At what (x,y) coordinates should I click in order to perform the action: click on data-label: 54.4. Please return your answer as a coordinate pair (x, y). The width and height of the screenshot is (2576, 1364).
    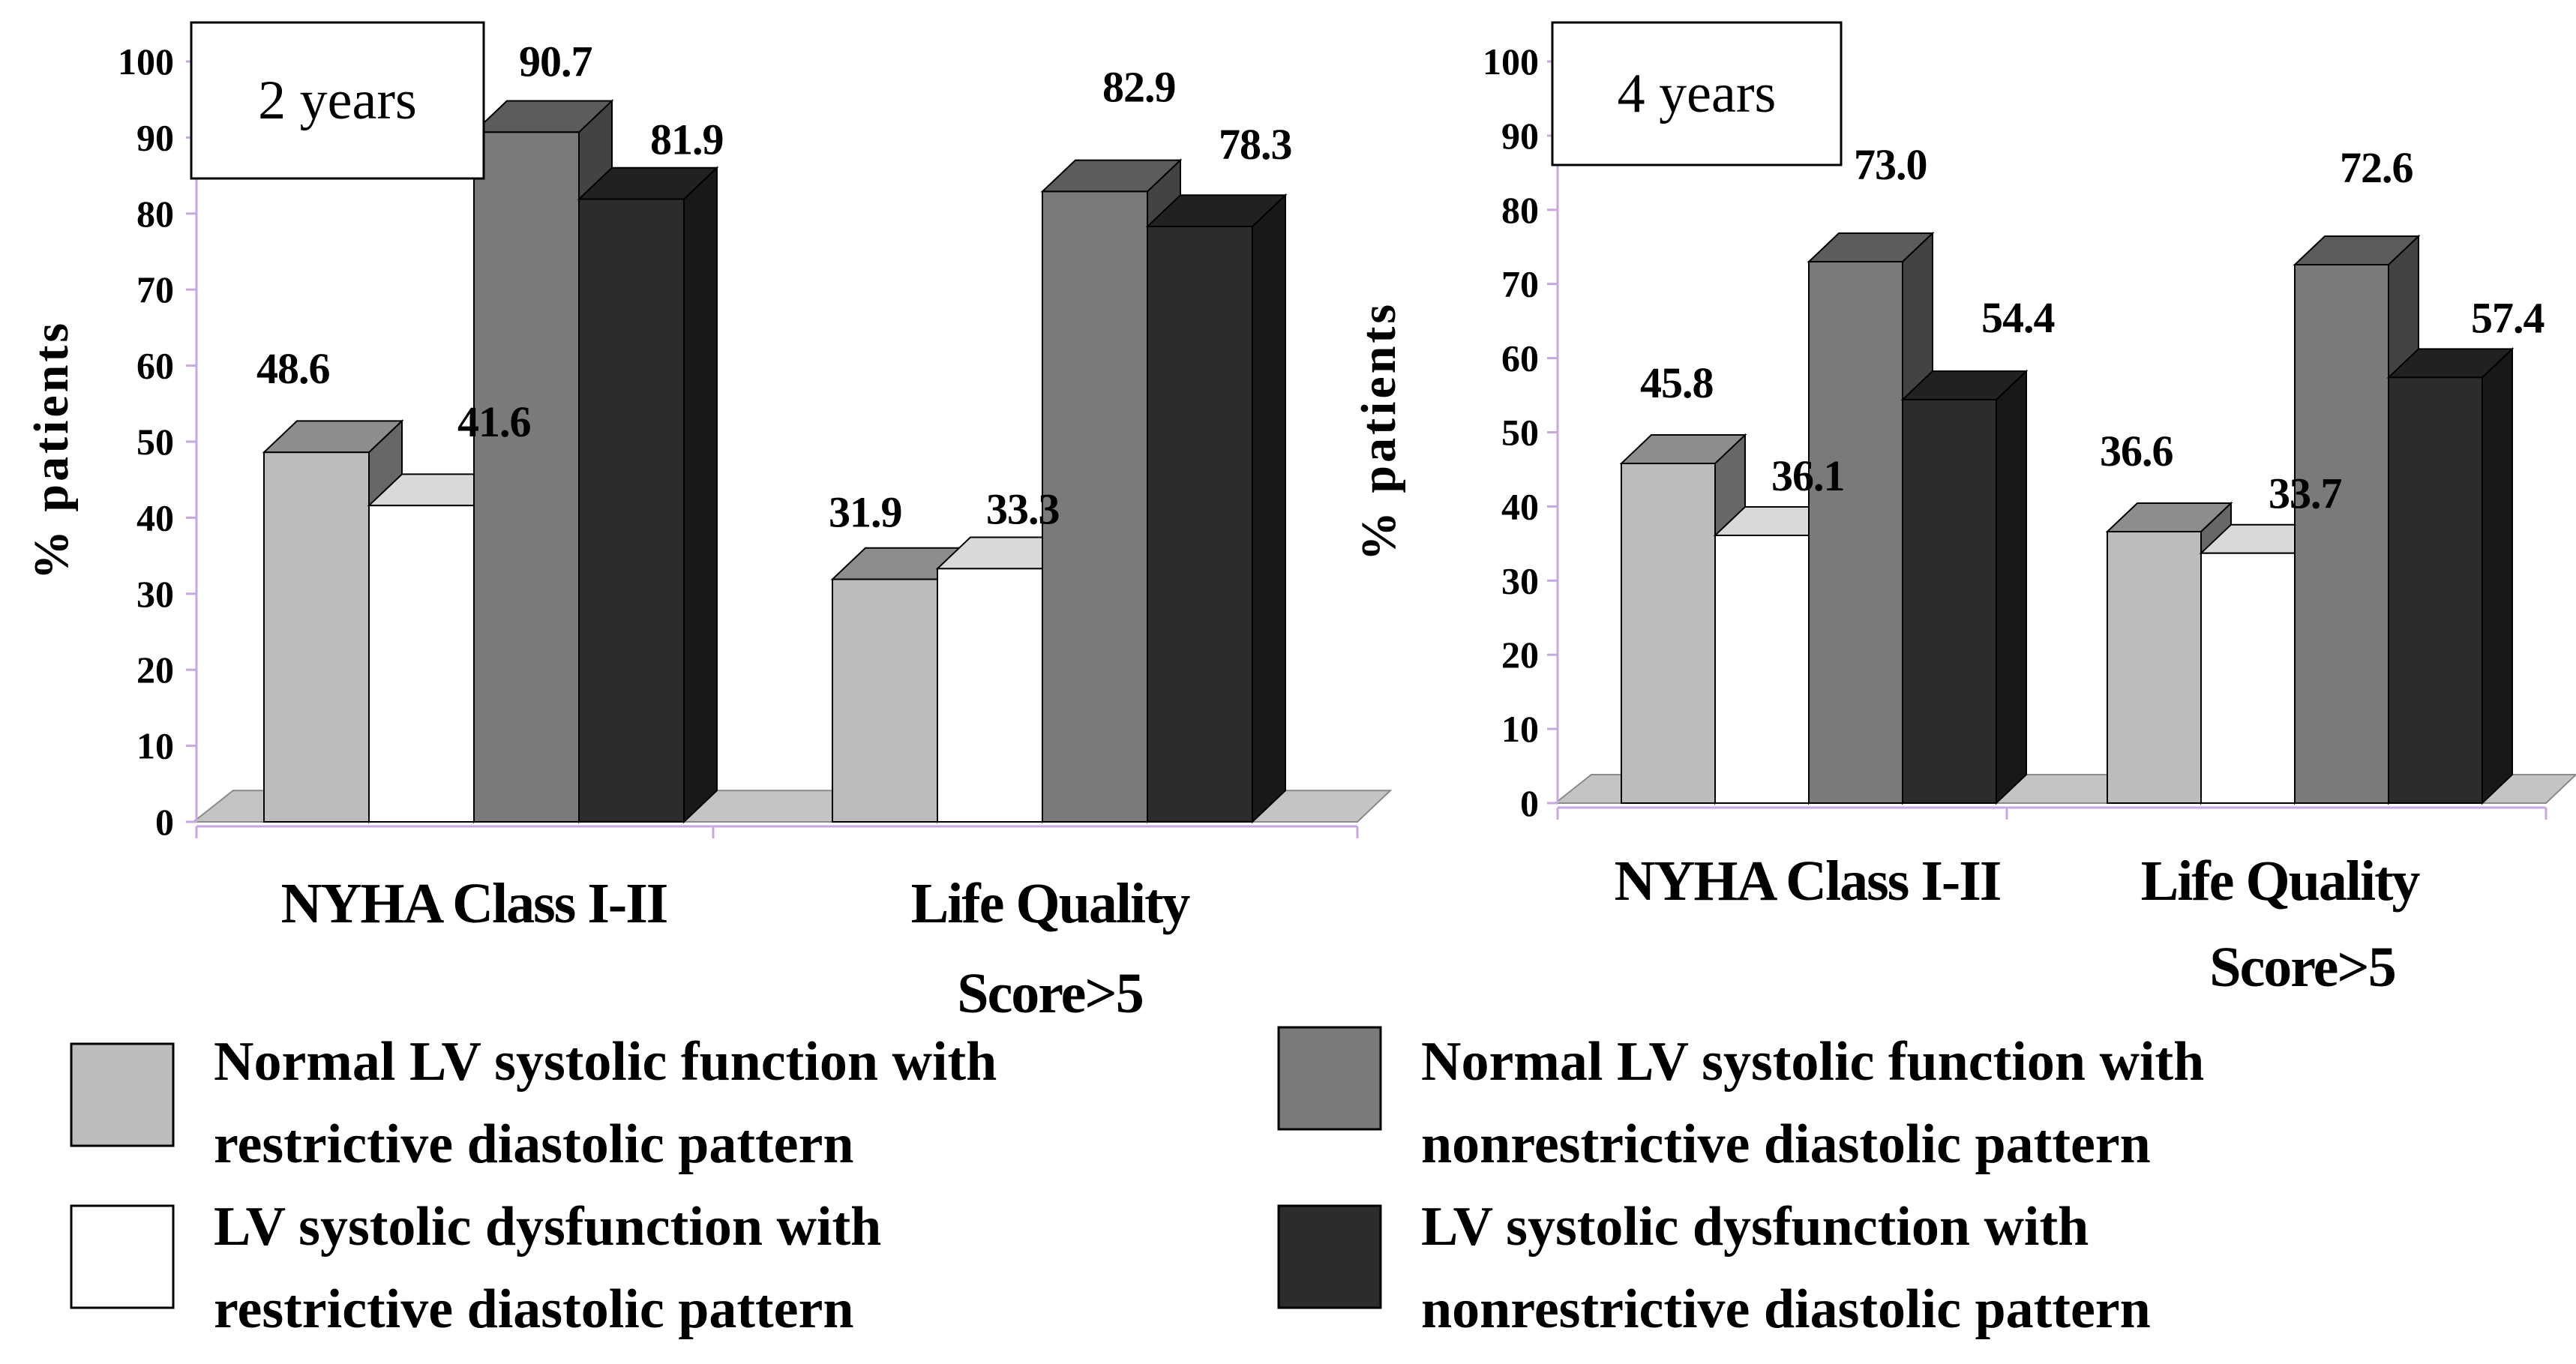
    Looking at the image, I should click on (2018, 317).